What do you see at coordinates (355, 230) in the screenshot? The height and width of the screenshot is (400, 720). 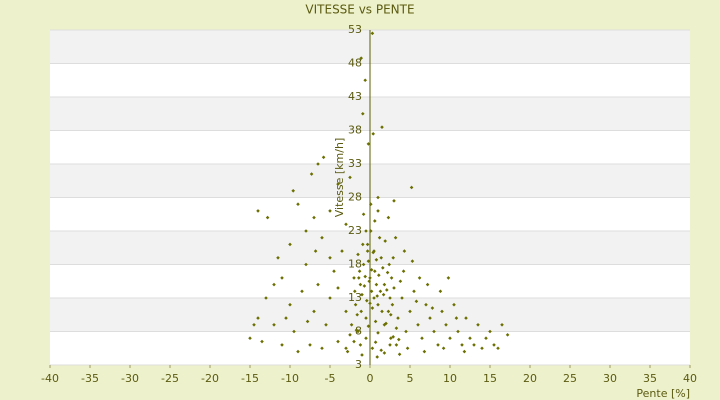 I see `y-tick-label: 23` at bounding box center [355, 230].